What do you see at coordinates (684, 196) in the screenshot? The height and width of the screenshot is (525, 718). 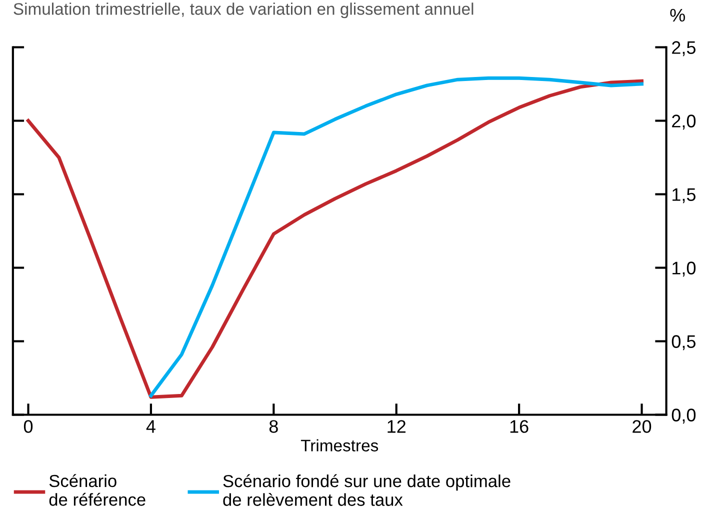 I see `y-tick-label: 1,5` at bounding box center [684, 196].